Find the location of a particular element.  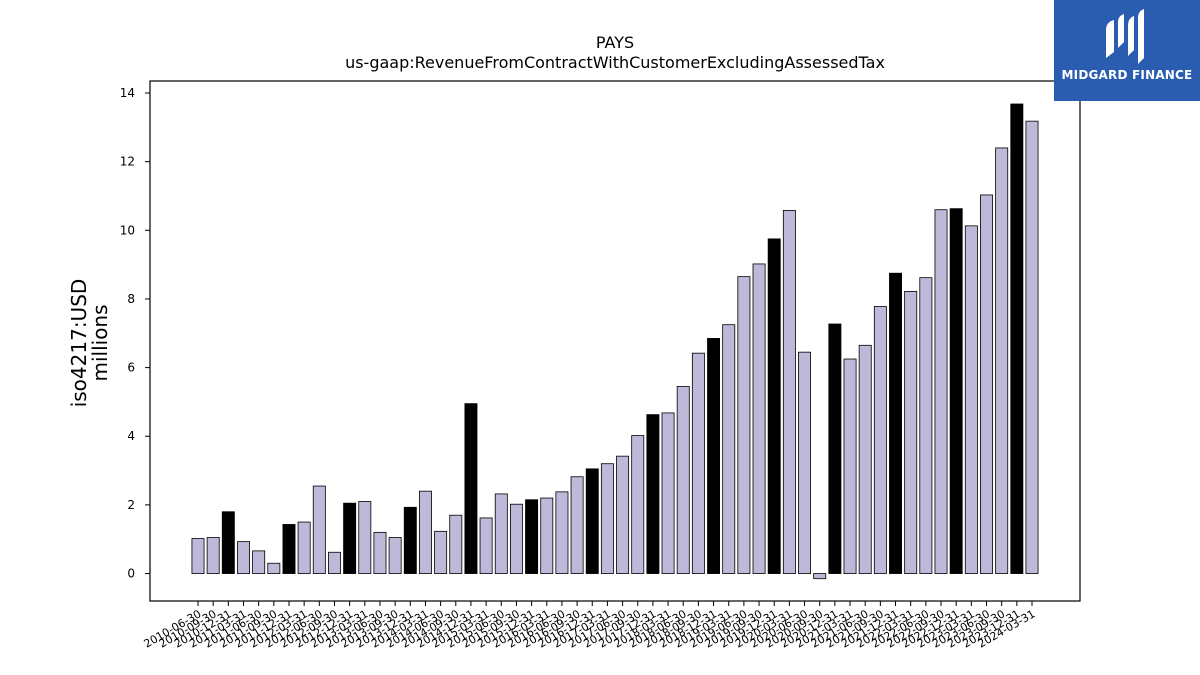

brand-mark-icon is located at coordinates (1125, 36).